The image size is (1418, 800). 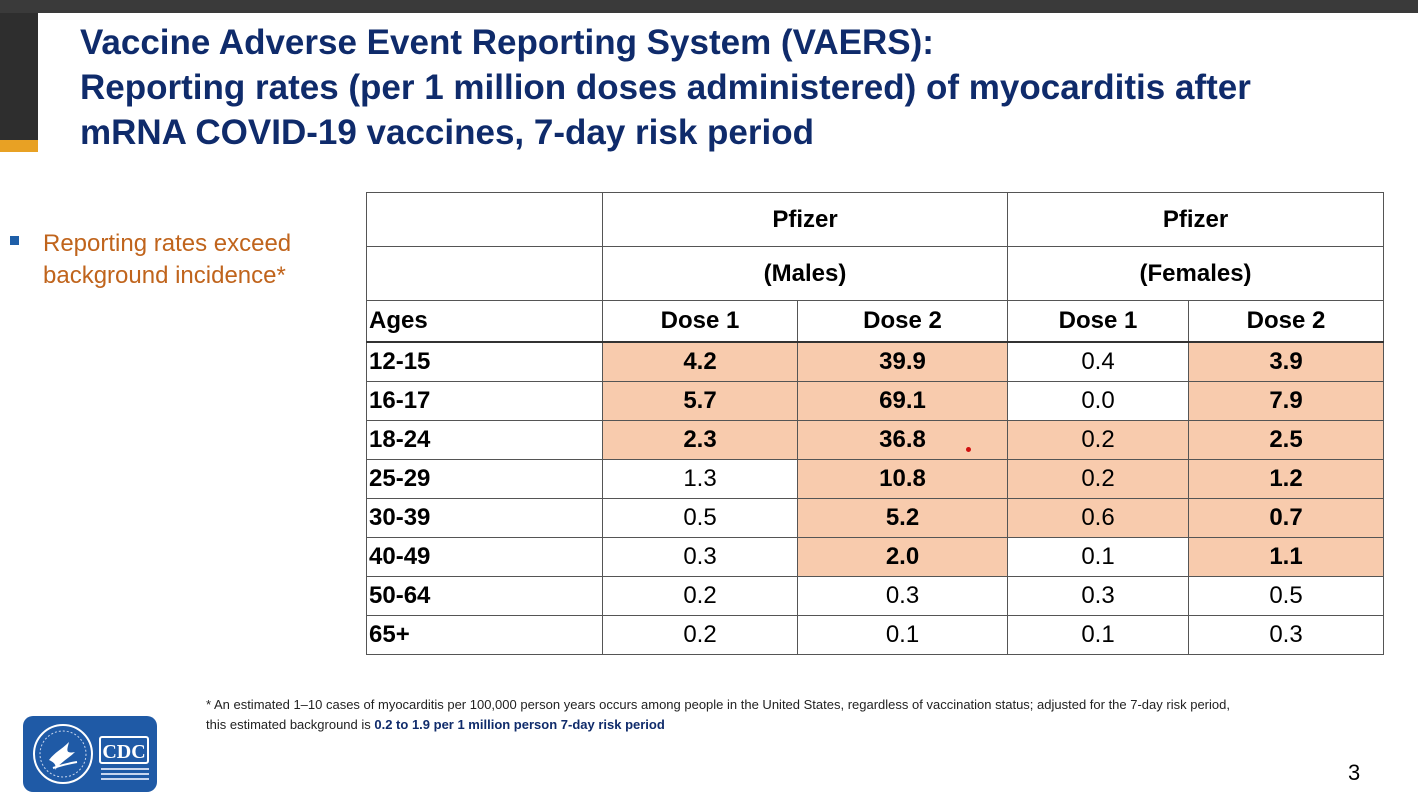 I want to click on table-row: 40-49 0.3 2.0 0.1 1.1, so click(x=875, y=557).